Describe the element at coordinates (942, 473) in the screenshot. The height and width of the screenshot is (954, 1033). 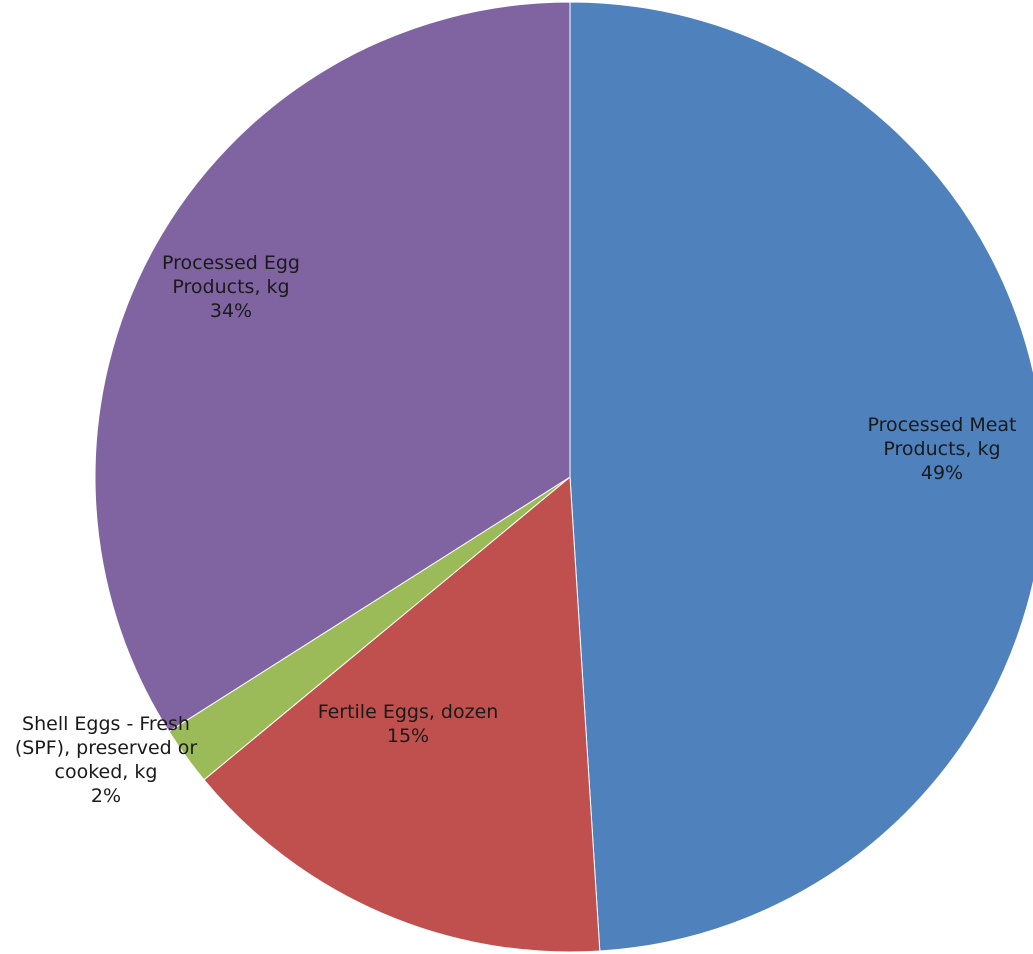
I see `slice-label-line: 49%` at that location.